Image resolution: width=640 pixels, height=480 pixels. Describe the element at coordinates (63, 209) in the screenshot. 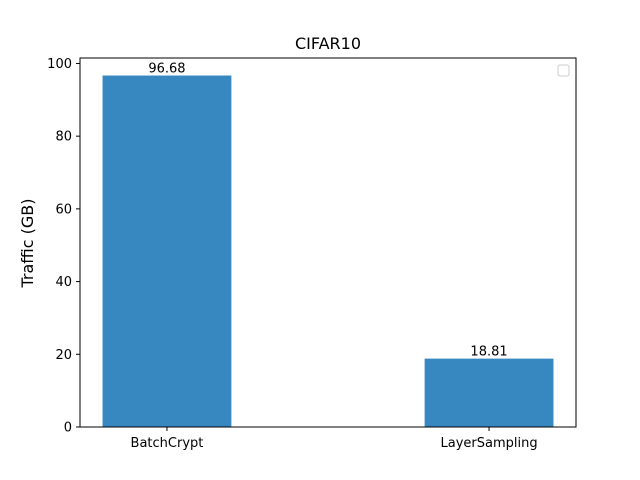

I see `y-tick-label: 60` at that location.